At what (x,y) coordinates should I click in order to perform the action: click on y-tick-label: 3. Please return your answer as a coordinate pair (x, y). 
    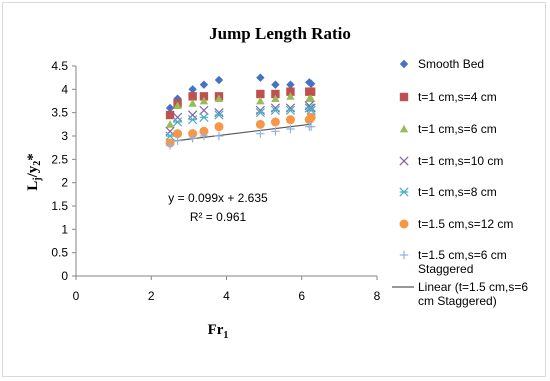
    Looking at the image, I should click on (64, 136).